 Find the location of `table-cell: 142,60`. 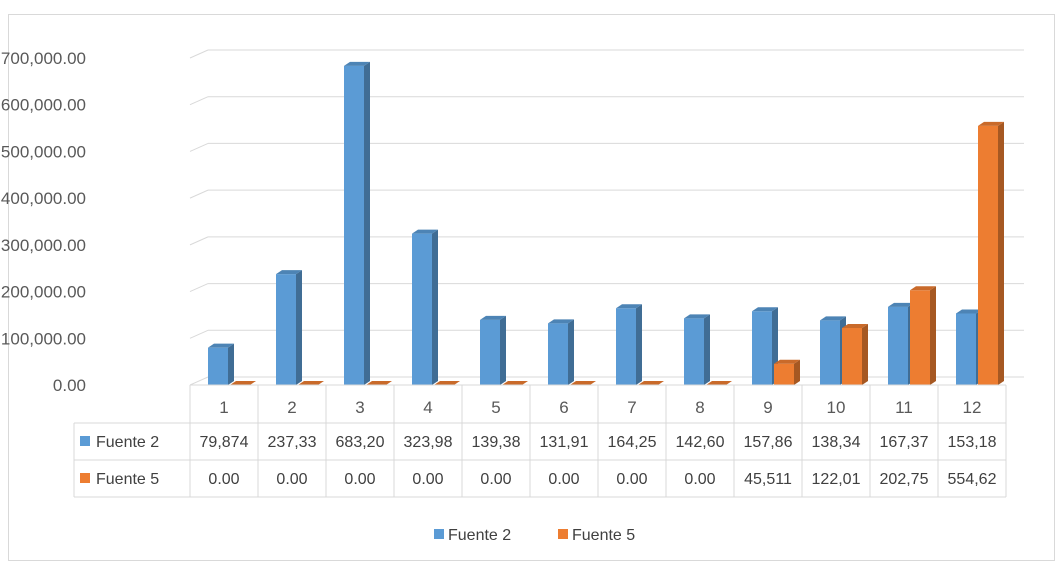

table-cell: 142,60 is located at coordinates (700, 442).